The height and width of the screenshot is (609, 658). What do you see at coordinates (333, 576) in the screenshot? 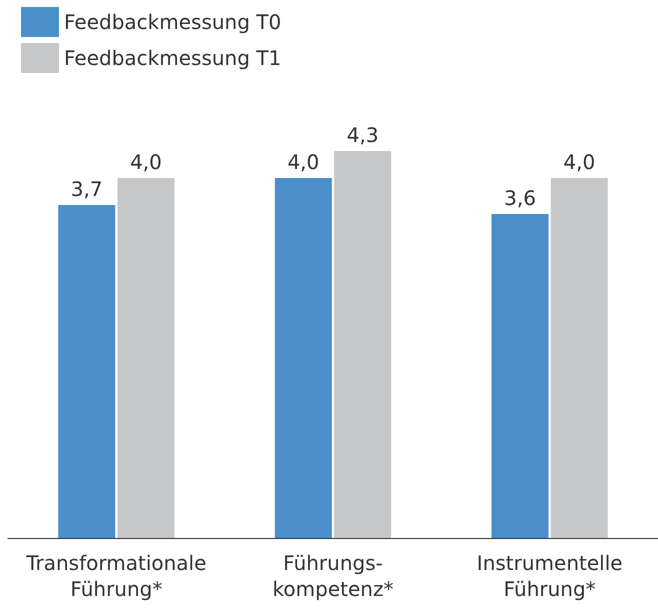
I see `x-tick-label: Führungs- kompetenz*` at bounding box center [333, 576].